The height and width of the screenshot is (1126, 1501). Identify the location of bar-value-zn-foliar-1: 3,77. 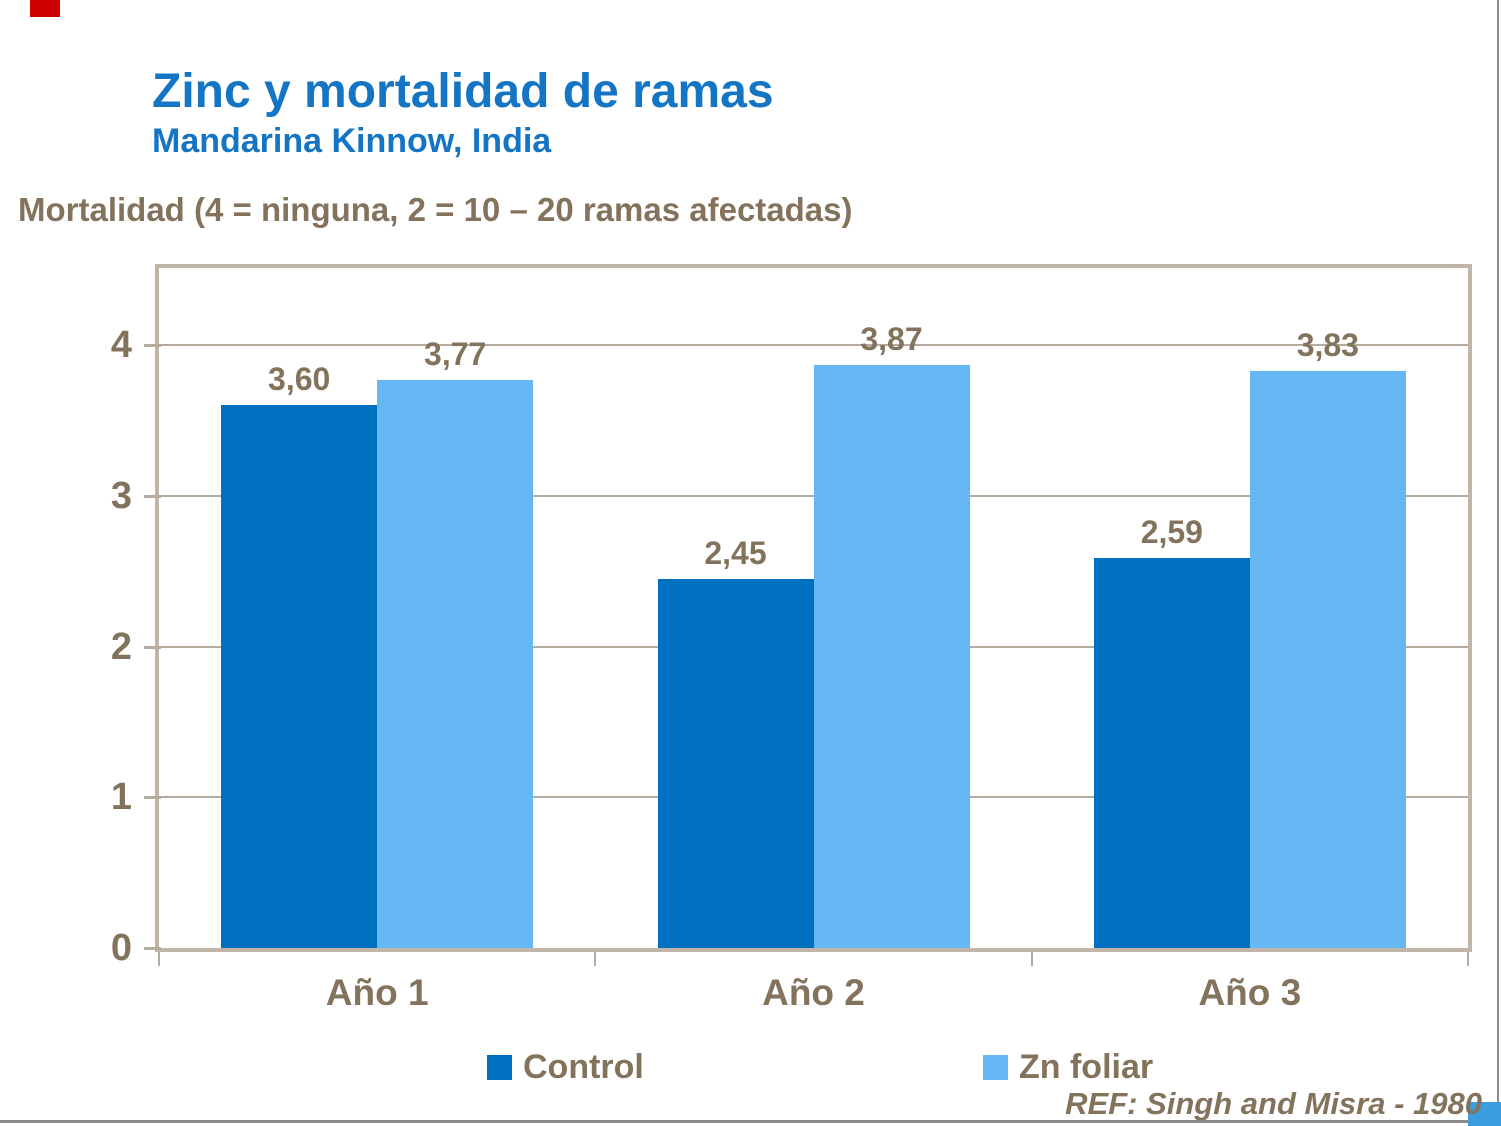
(455, 353).